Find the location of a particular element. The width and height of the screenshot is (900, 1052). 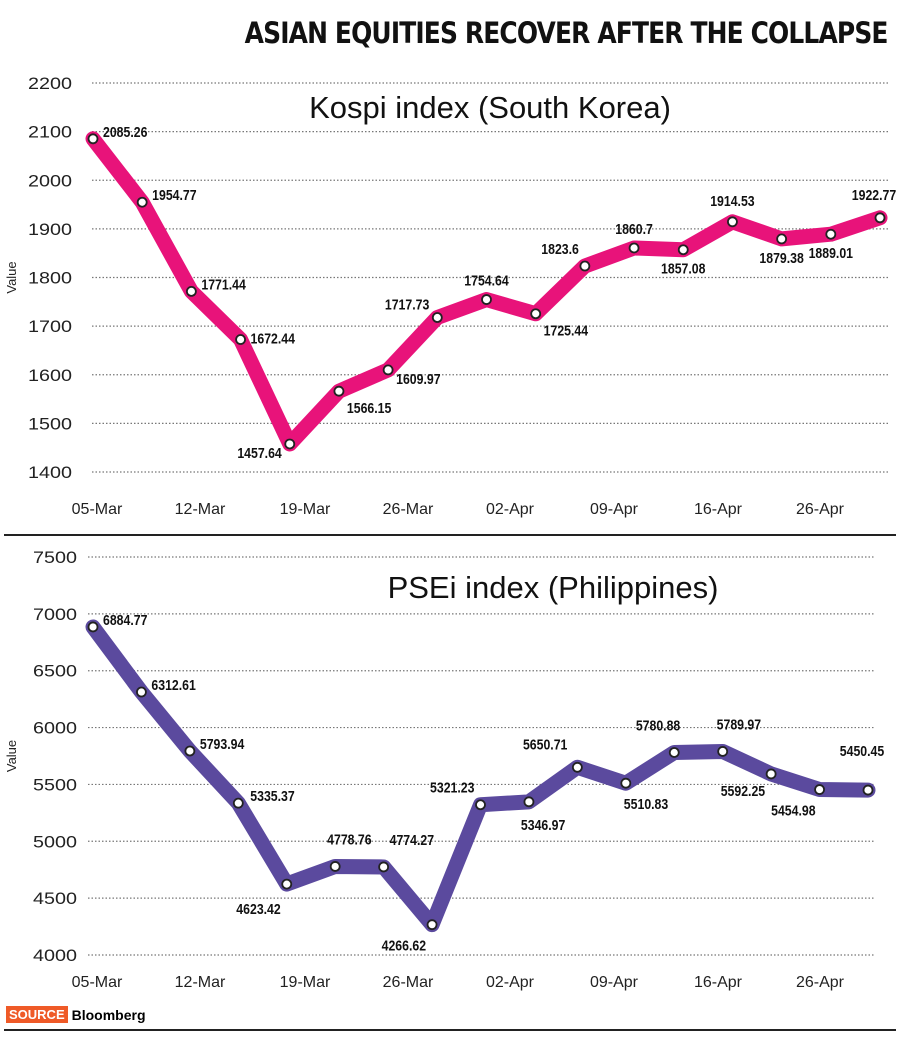

data-label: 1672.44 is located at coordinates (273, 338).